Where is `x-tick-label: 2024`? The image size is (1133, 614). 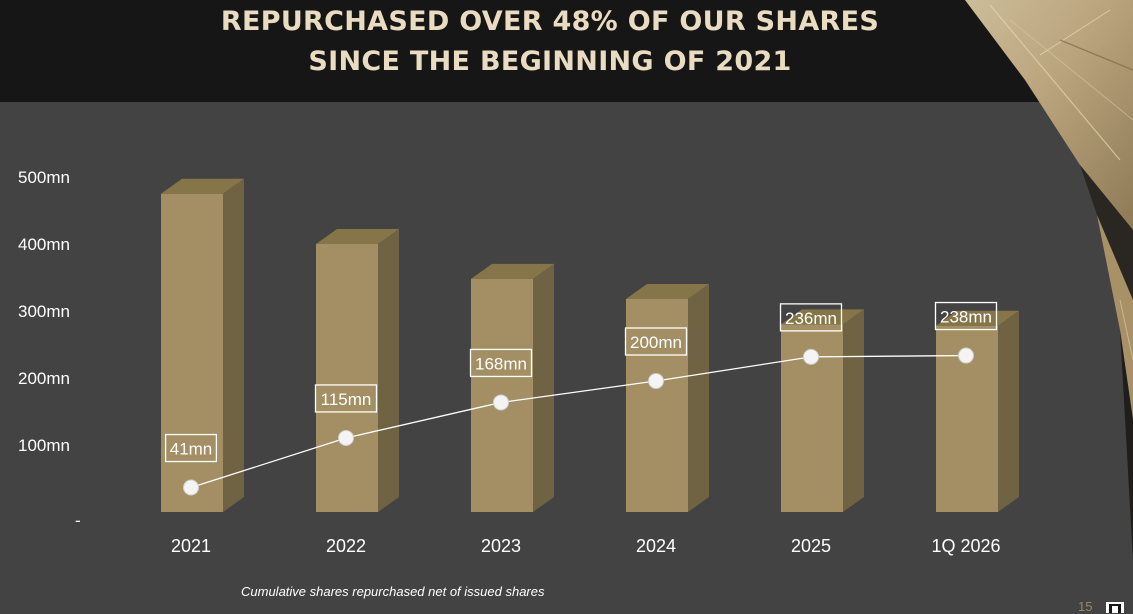 x-tick-label: 2024 is located at coordinates (656, 546).